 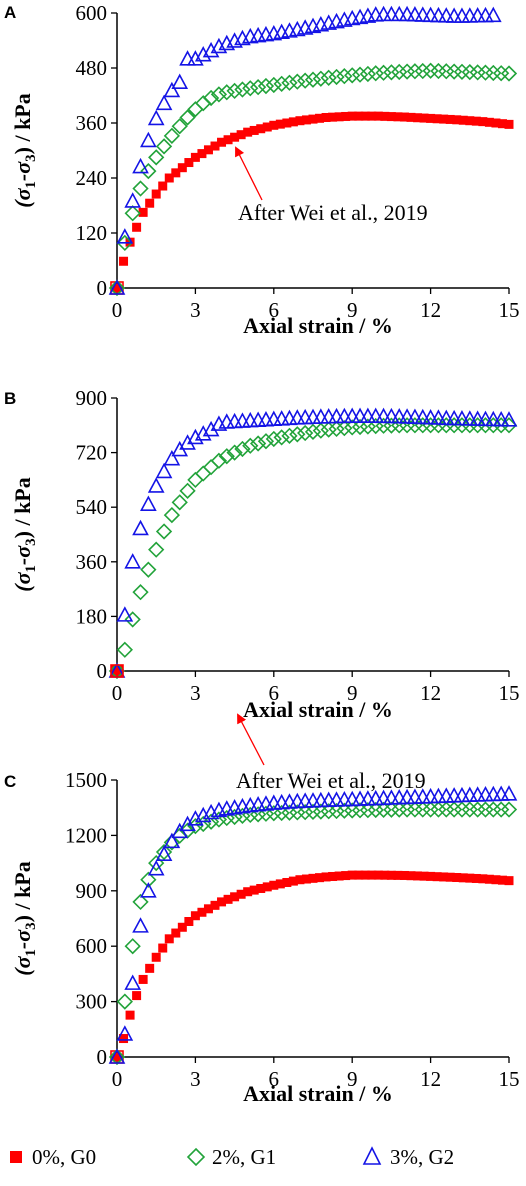 What do you see at coordinates (92, 507) in the screenshot?
I see `y-tick-label: 540` at bounding box center [92, 507].